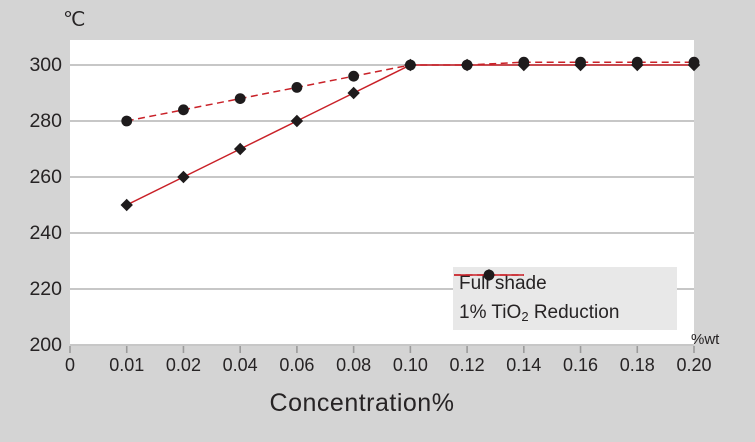  What do you see at coordinates (503, 283) in the screenshot?
I see `legend-label: Full shade` at bounding box center [503, 283].